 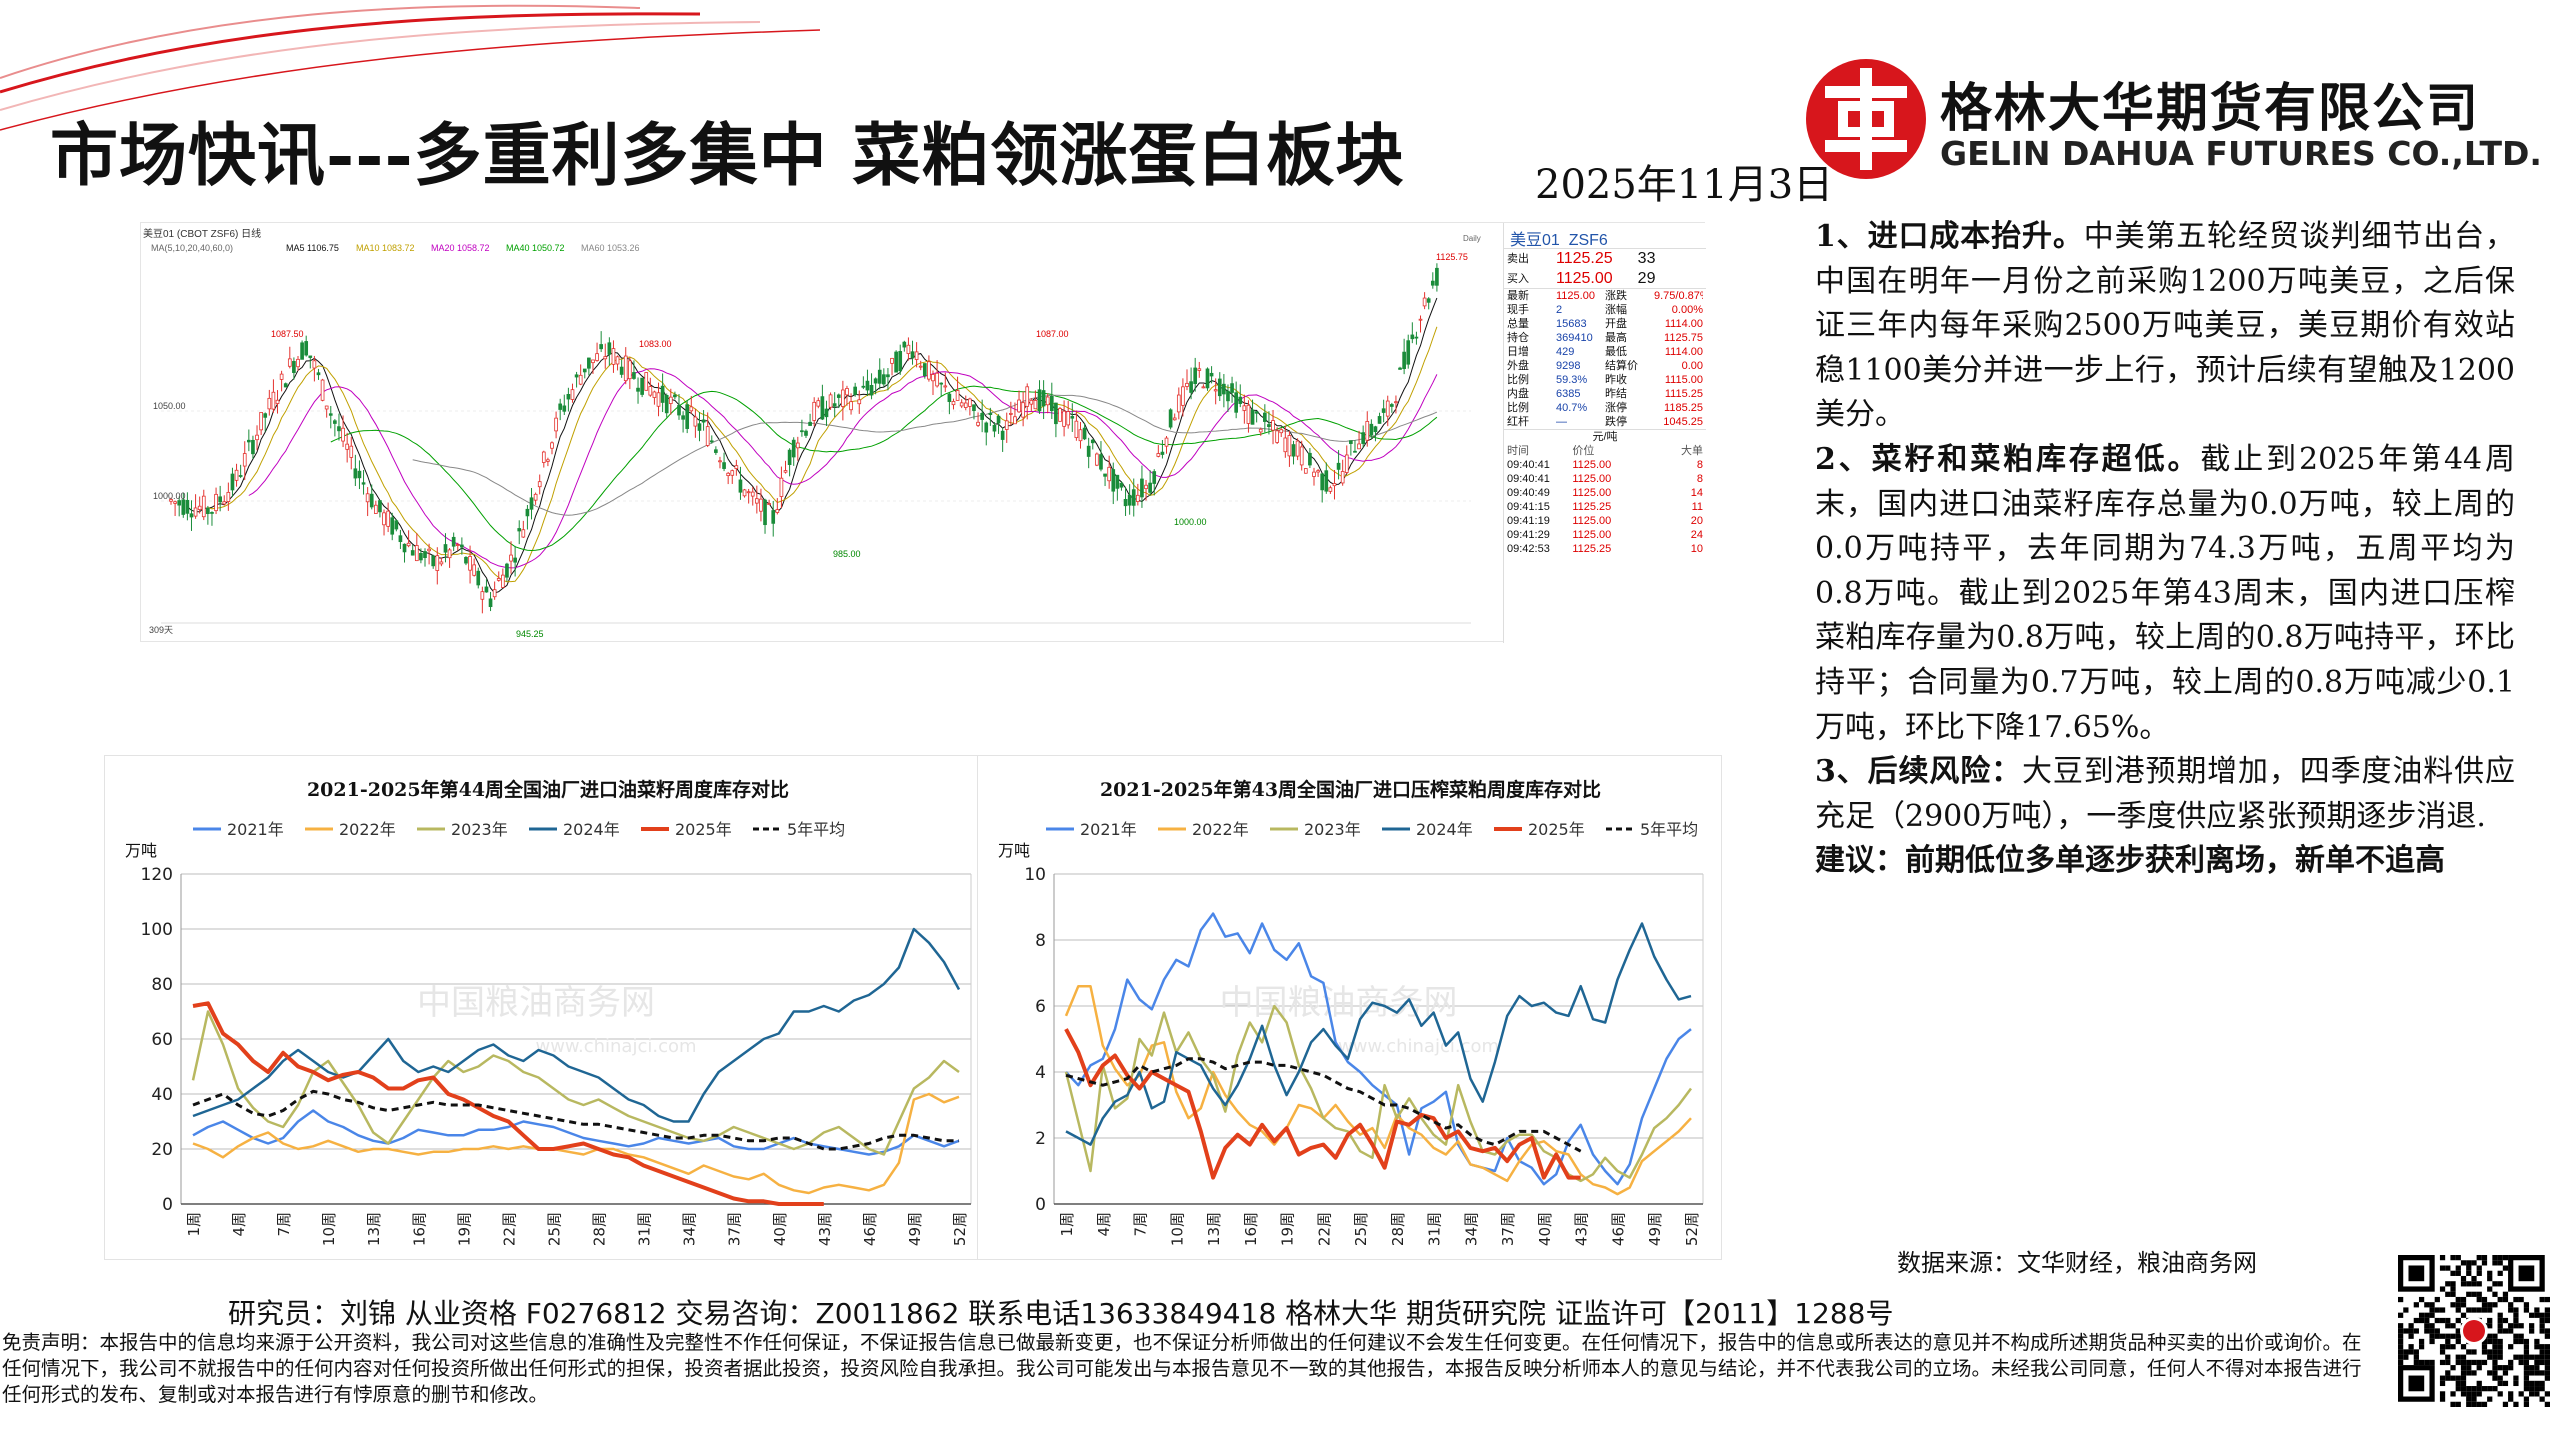 What do you see at coordinates (727, 156) in the screenshot?
I see `page-title: 市场快讯---多重利多集中 菜粕领涨蛋白板块` at bounding box center [727, 156].